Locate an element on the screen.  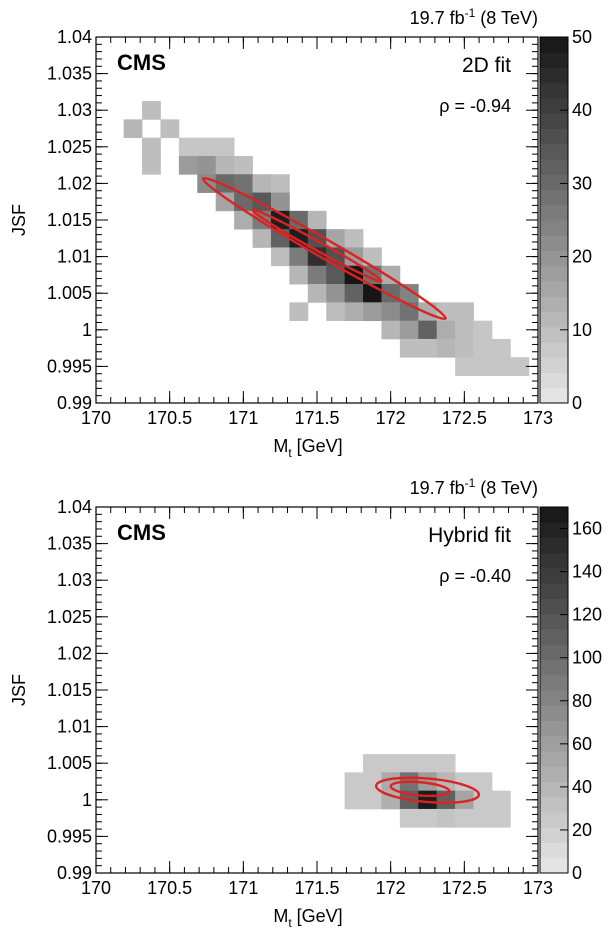
y-tick-label: 1.04 is located at coordinates (74, 37).